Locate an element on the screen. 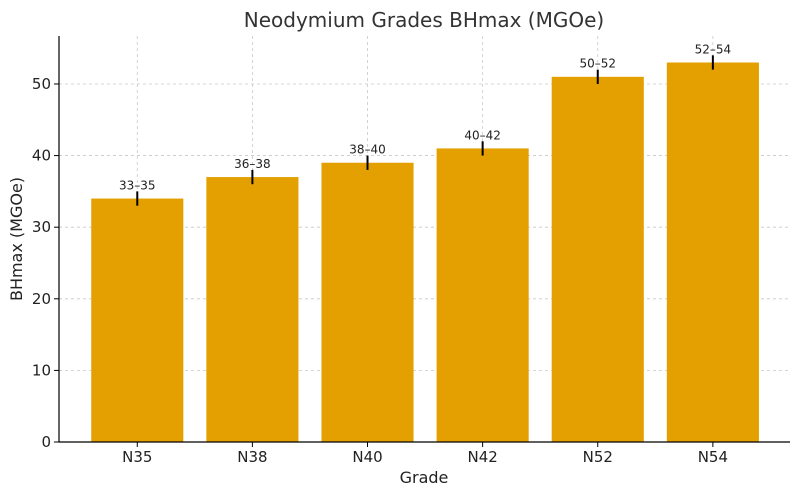 This screenshot has height=496, width=800. data-label: 40–42 is located at coordinates (482, 135).